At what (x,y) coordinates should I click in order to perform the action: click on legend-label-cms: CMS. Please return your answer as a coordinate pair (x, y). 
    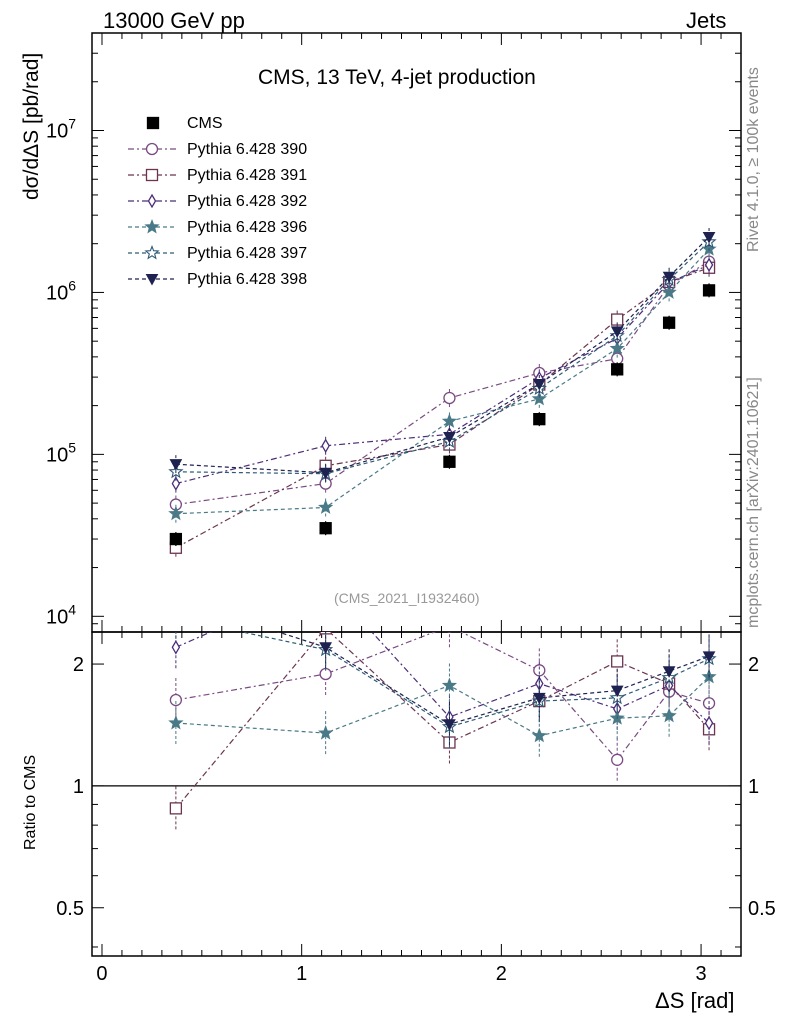
    Looking at the image, I should click on (205, 123).